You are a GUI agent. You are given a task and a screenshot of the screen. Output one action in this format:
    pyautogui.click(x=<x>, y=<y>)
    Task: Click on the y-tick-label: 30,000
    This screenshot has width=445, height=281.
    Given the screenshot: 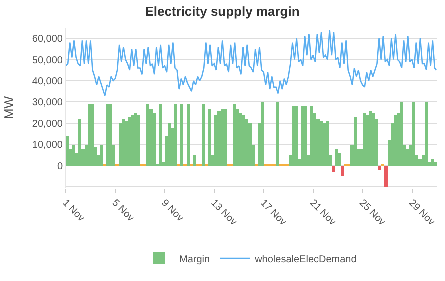 What is the action you would take?
    pyautogui.click(x=48, y=103)
    